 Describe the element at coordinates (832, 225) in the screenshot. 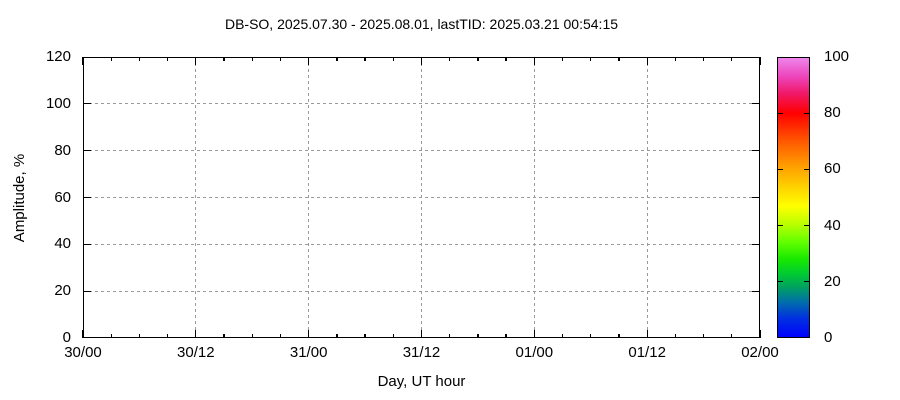

I see `colorbar-tick-label: 40` at that location.